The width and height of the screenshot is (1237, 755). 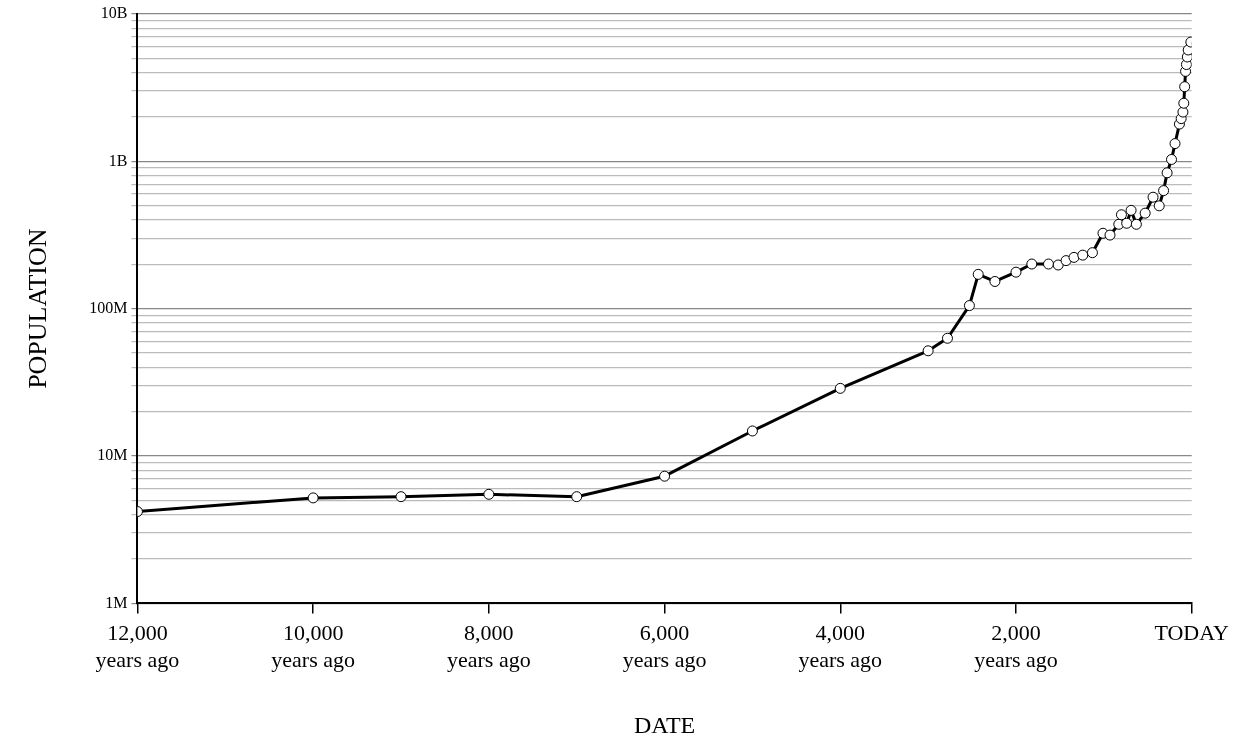 What do you see at coordinates (664, 646) in the screenshot?
I see `x-tick-label: 6,000 years ago` at bounding box center [664, 646].